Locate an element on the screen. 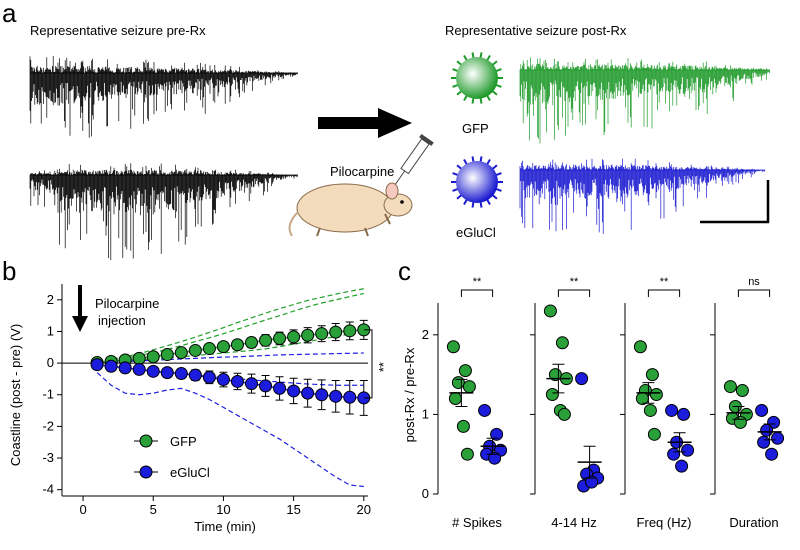 This screenshot has height=550, width=800. y-tick-label: -4 is located at coordinates (48, 489).